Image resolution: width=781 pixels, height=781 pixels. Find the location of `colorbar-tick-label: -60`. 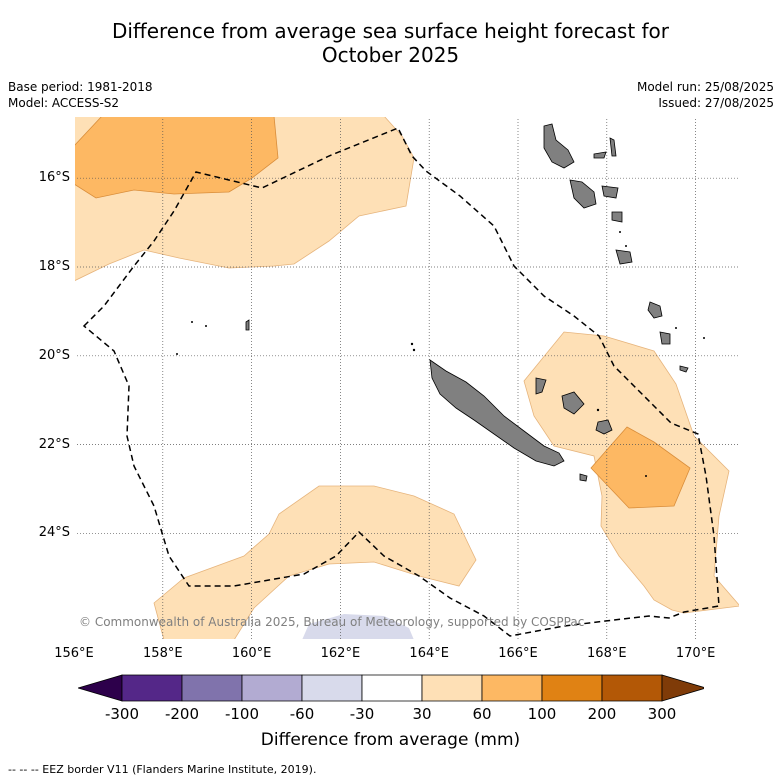

colorbar-tick-label: -60 is located at coordinates (302, 714).